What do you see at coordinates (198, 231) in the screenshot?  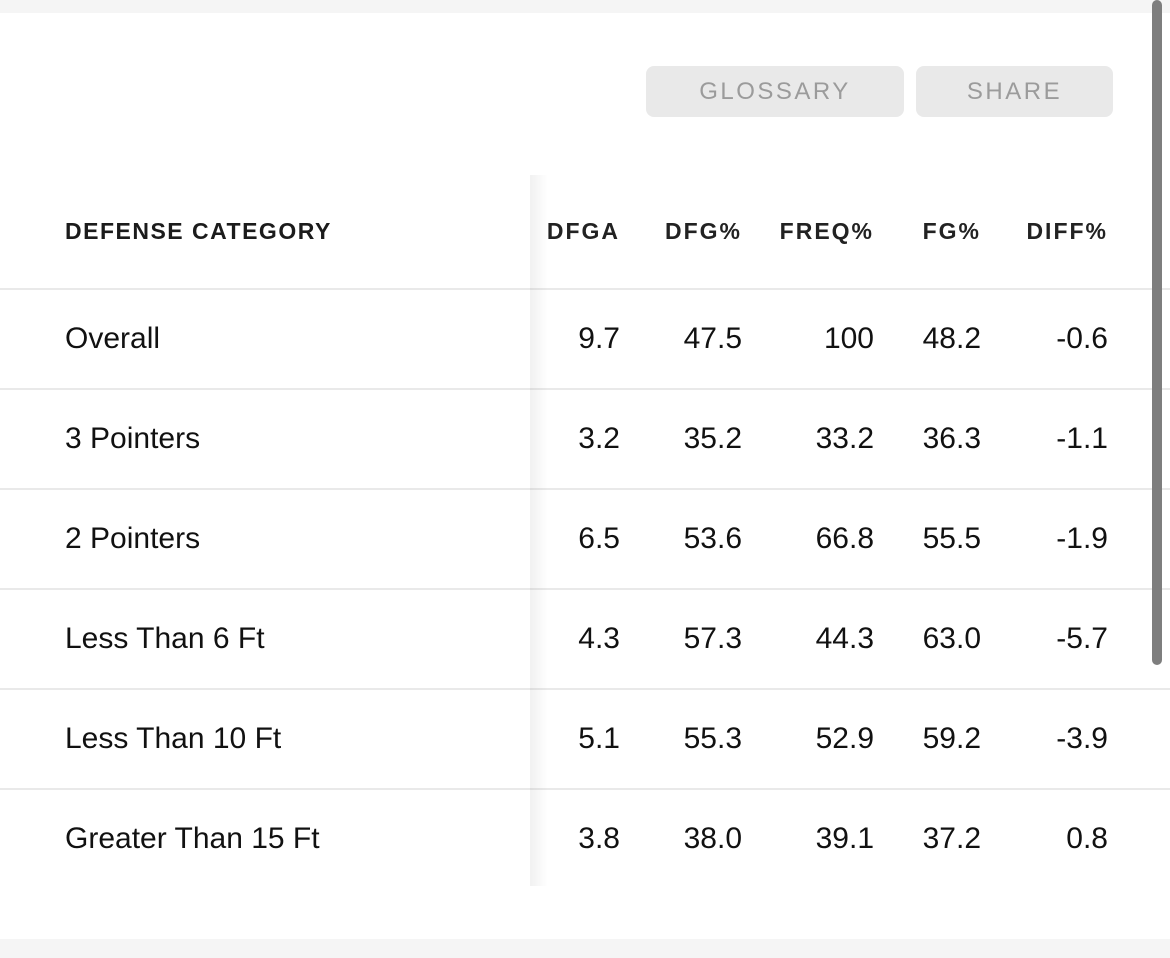 I see `column-header-defense-category: DEFENSE CATEGORY` at bounding box center [198, 231].